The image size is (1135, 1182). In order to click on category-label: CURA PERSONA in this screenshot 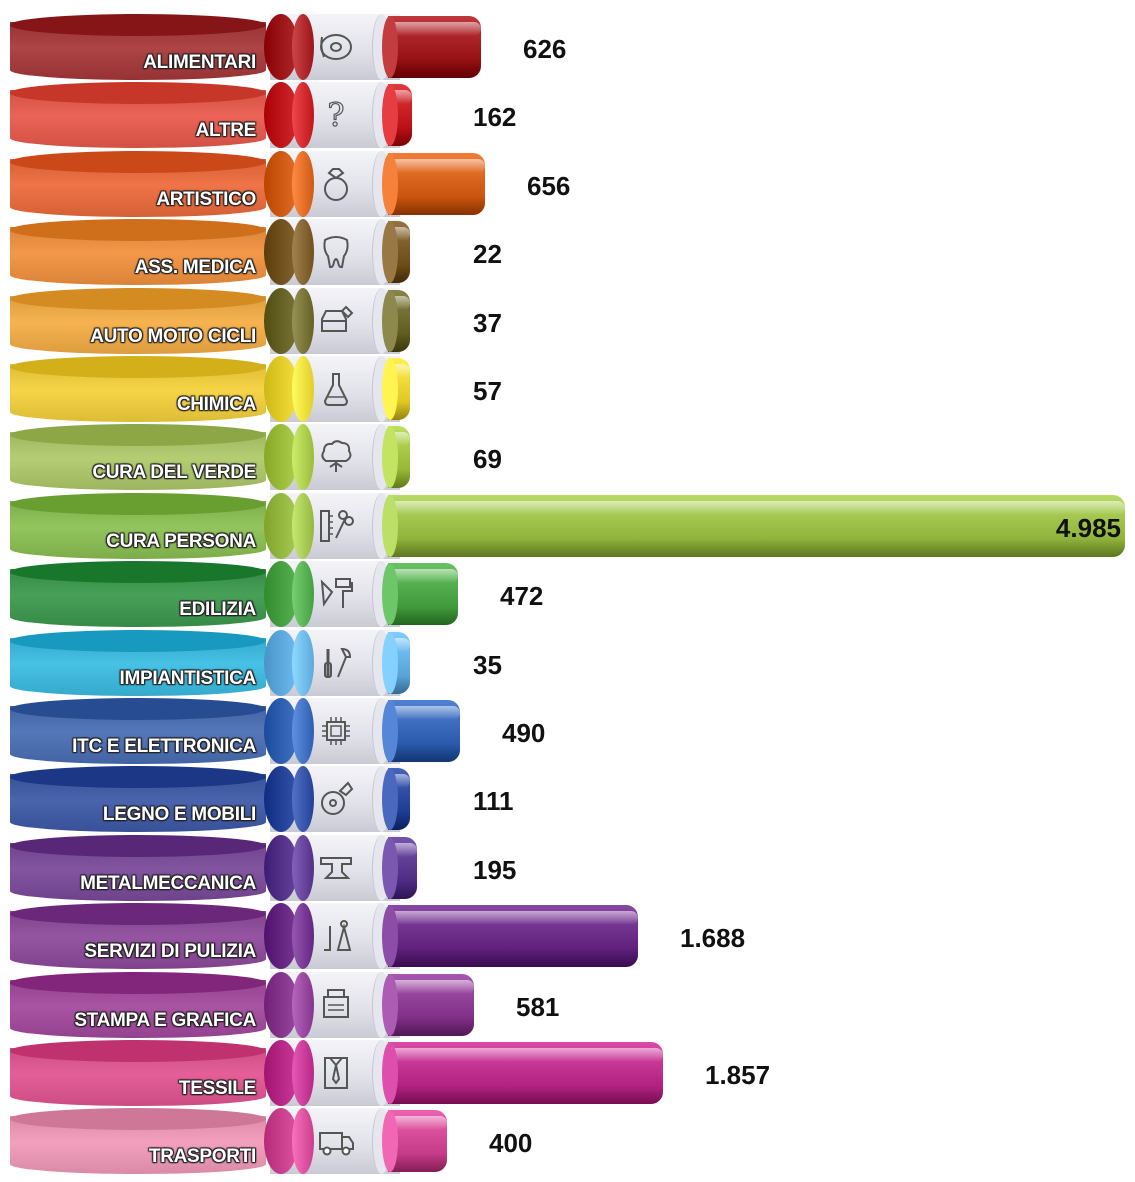, I will do `click(181, 541)`.